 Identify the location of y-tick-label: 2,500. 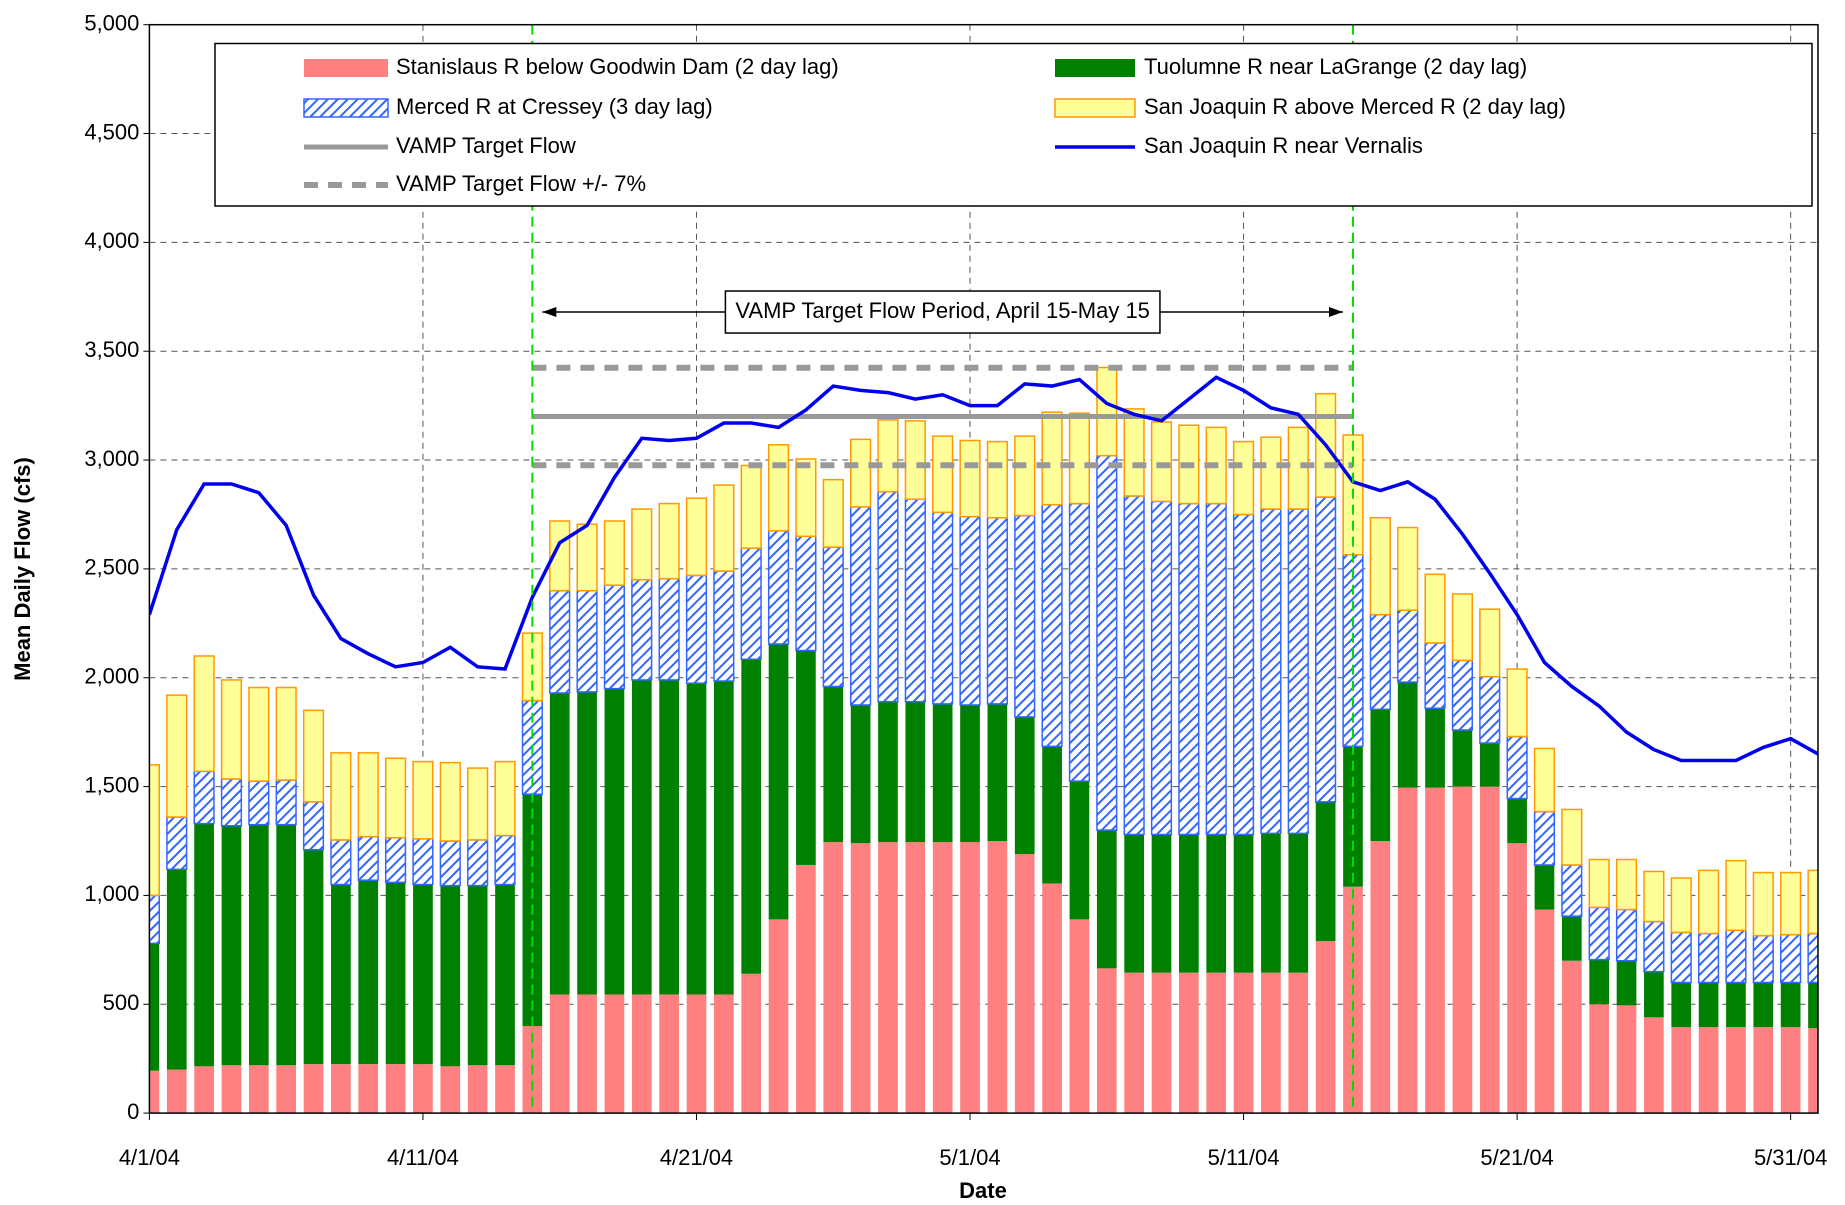
(111, 567).